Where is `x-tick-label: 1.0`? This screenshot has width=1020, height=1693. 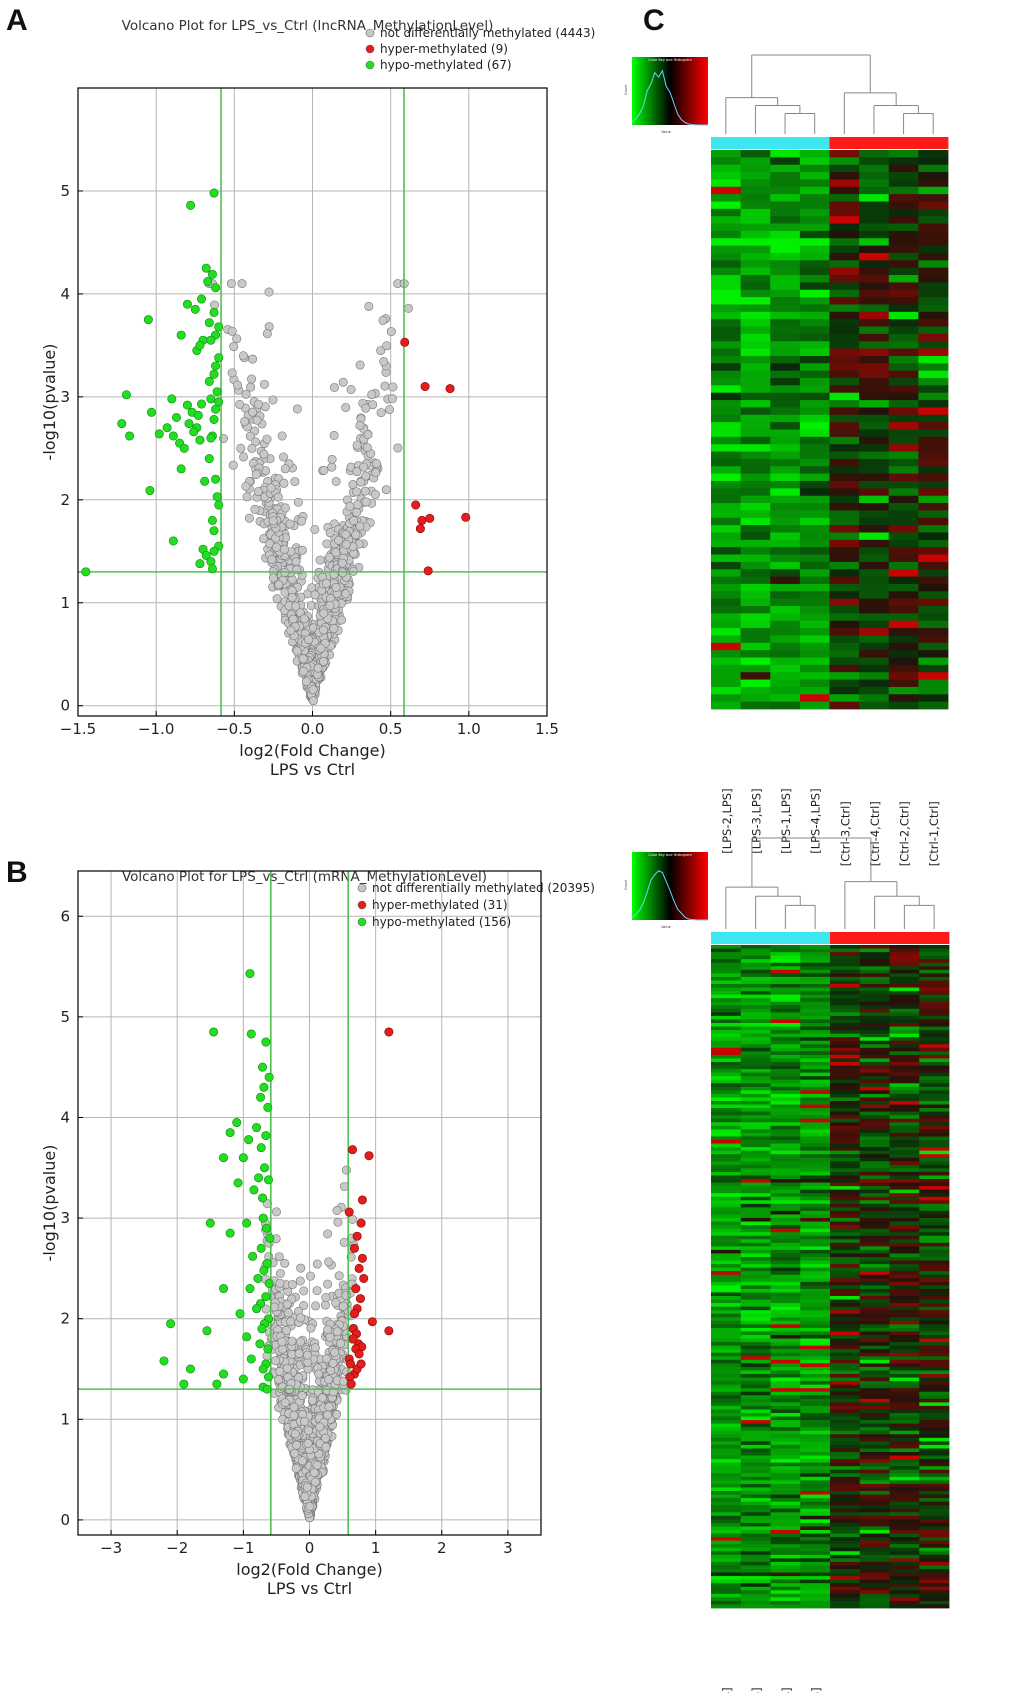
x-tick-label: 1.0 is located at coordinates (469, 729).